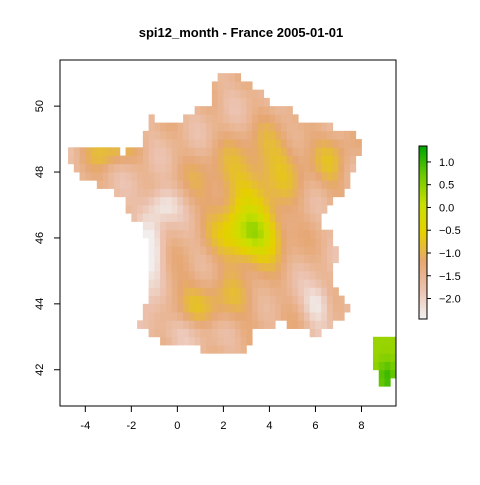 This screenshot has width=480, height=485. Describe the element at coordinates (40, 106) in the screenshot. I see `y-tick-label: 50` at that location.